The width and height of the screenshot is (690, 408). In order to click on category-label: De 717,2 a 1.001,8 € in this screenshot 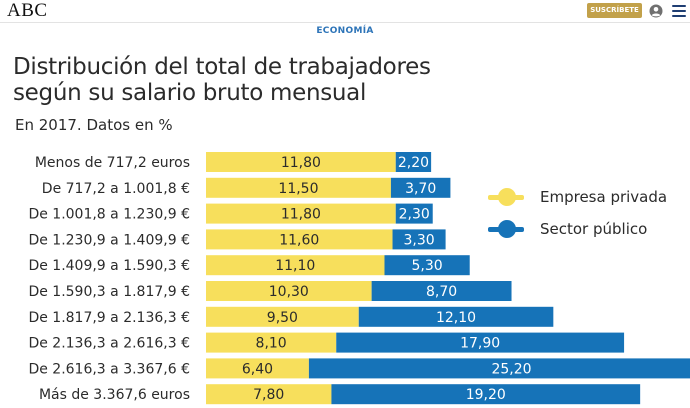, I will do `click(116, 189)`.